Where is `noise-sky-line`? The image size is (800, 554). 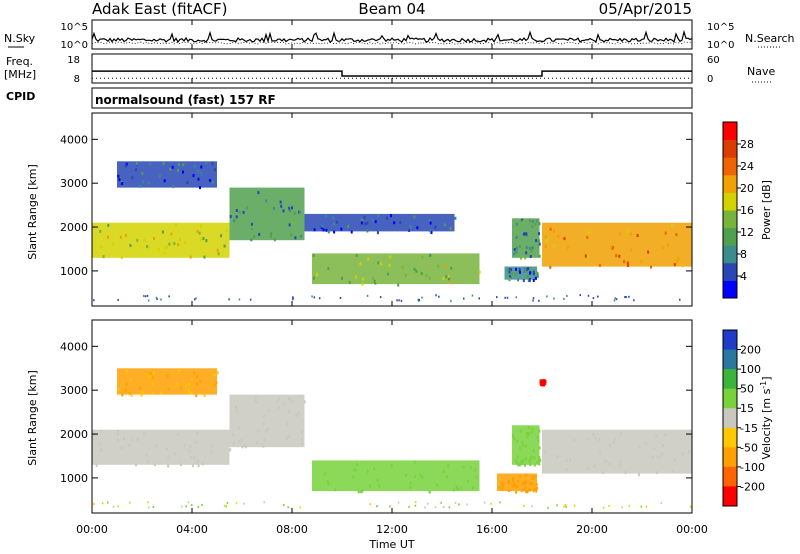
noise-sky-line is located at coordinates (392, 36).